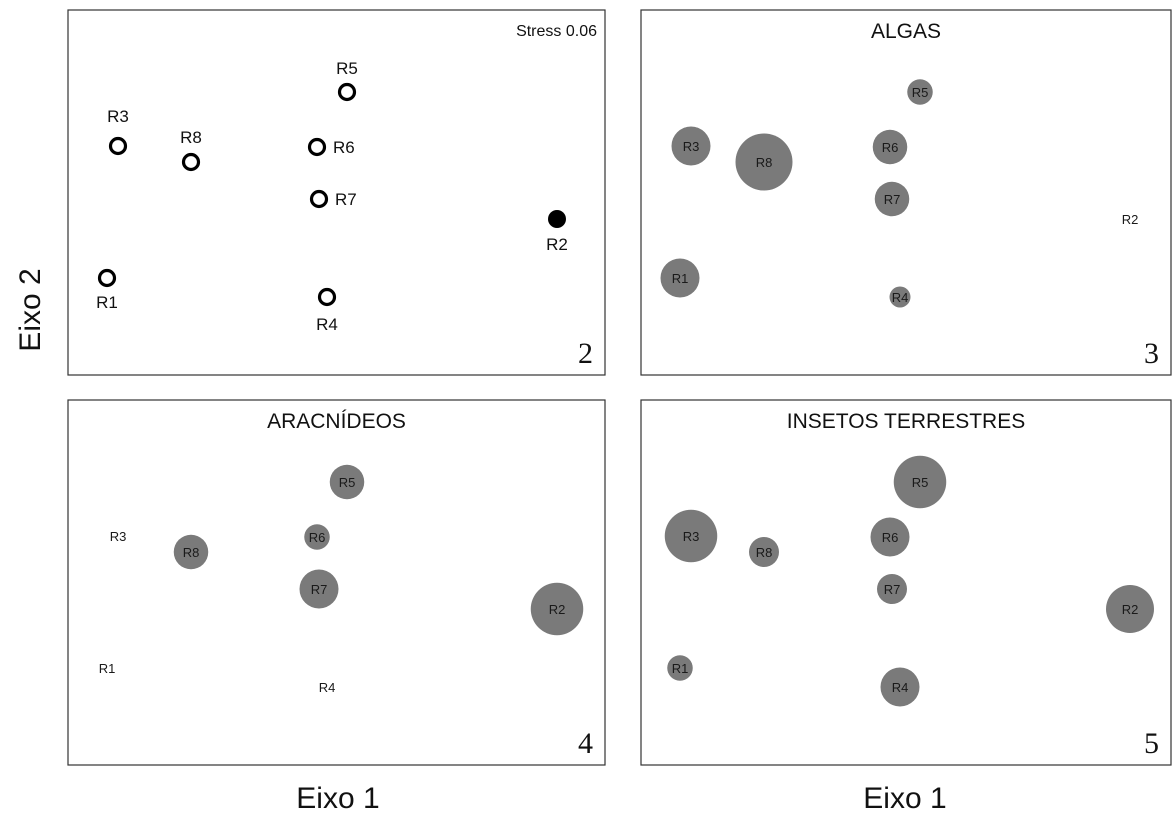 Image resolution: width=1172 pixels, height=820 pixels. Describe the element at coordinates (585, 353) in the screenshot. I see `panel-number: 2` at that location.